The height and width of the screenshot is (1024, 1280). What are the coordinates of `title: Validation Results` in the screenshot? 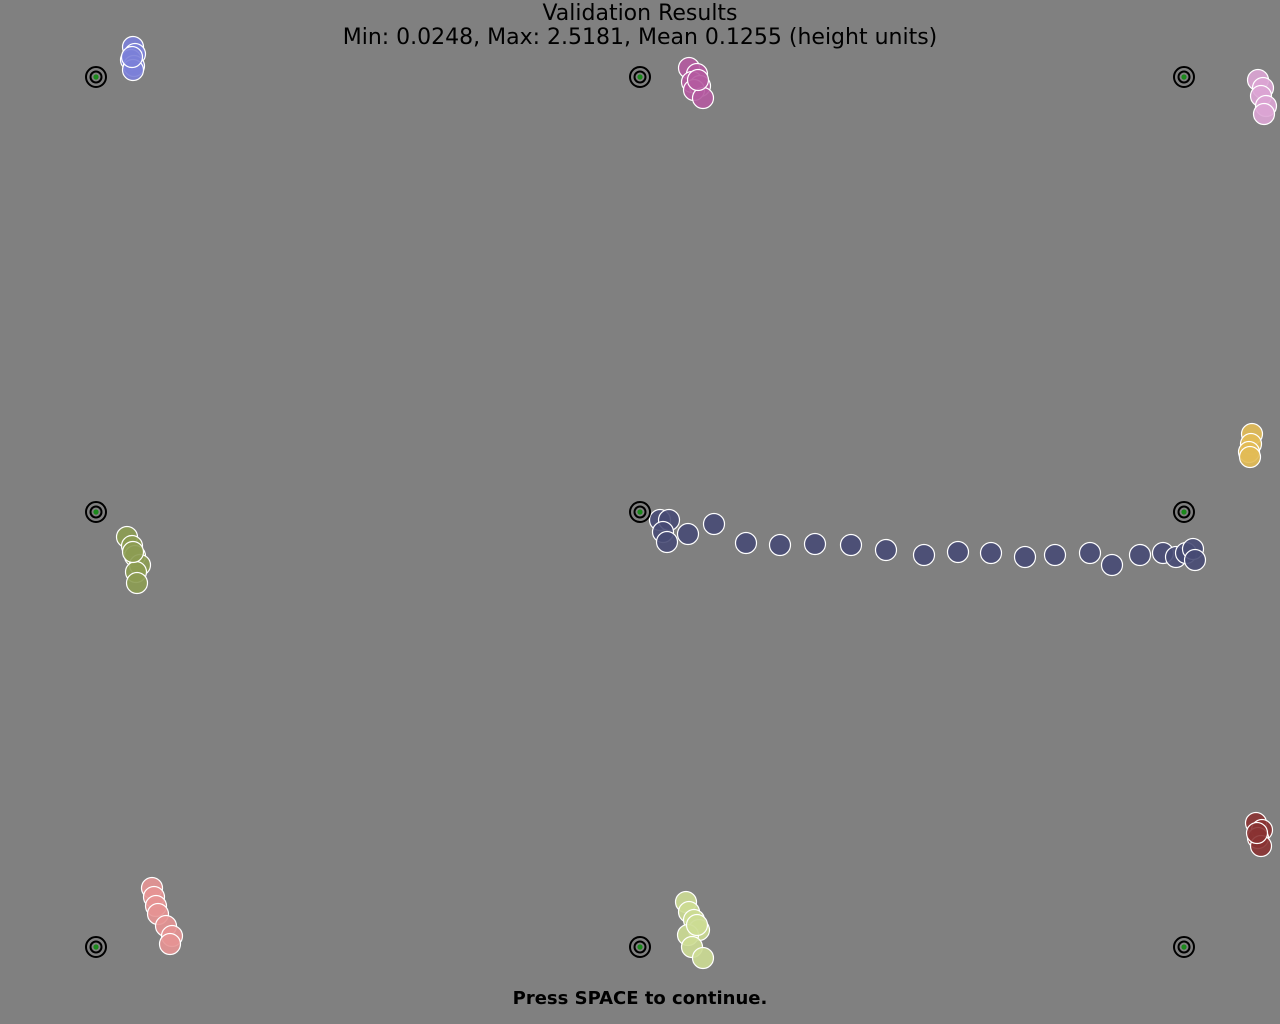 It's located at (639, 13).